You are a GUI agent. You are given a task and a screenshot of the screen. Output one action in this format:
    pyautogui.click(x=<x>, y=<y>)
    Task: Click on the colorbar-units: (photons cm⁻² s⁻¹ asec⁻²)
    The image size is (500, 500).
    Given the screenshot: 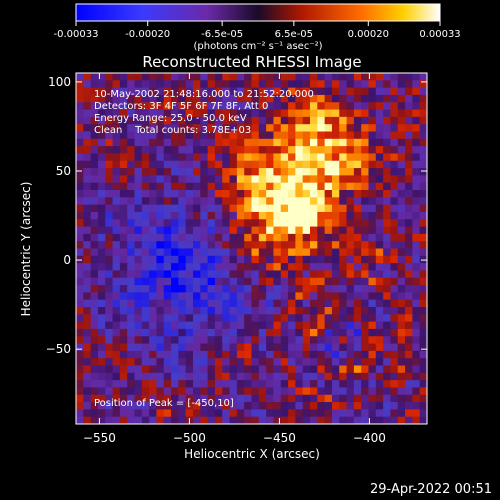 What is the action you would take?
    pyautogui.click(x=257, y=46)
    